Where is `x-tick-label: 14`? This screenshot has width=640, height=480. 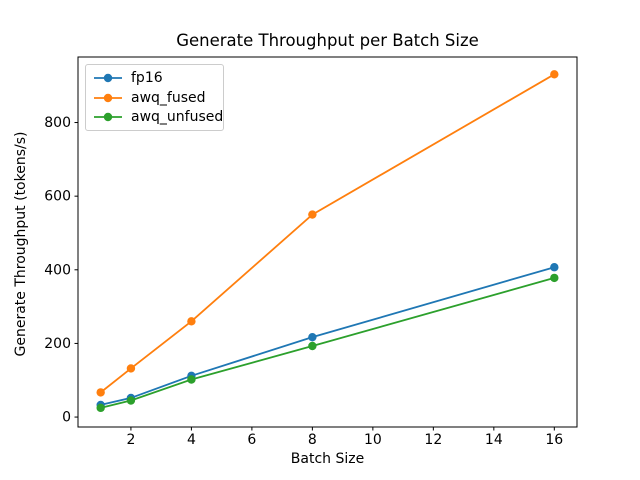
x-tick-label: 14 is located at coordinates (494, 440).